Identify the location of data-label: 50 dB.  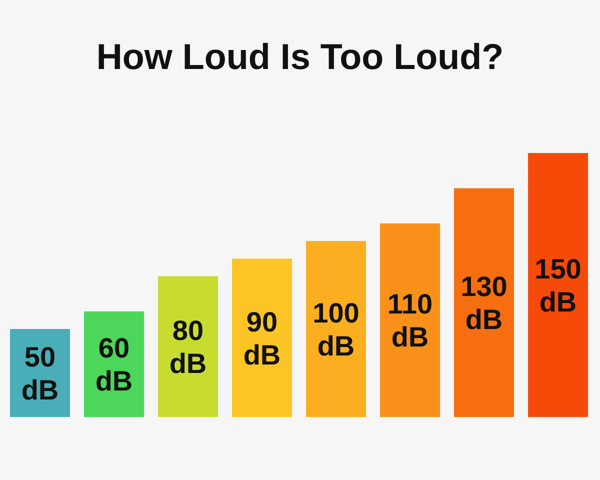
(40, 373).